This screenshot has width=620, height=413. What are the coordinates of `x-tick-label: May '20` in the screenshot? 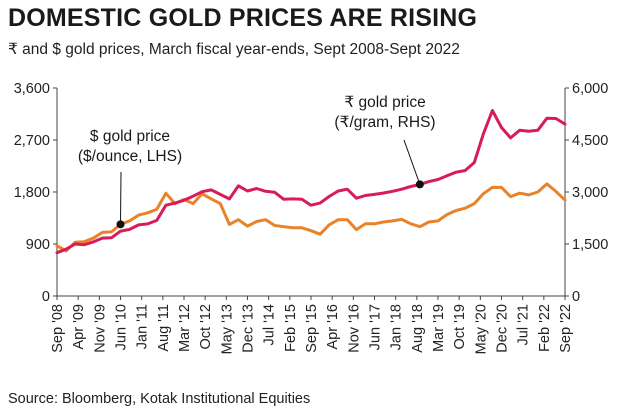 It's located at (481, 329).